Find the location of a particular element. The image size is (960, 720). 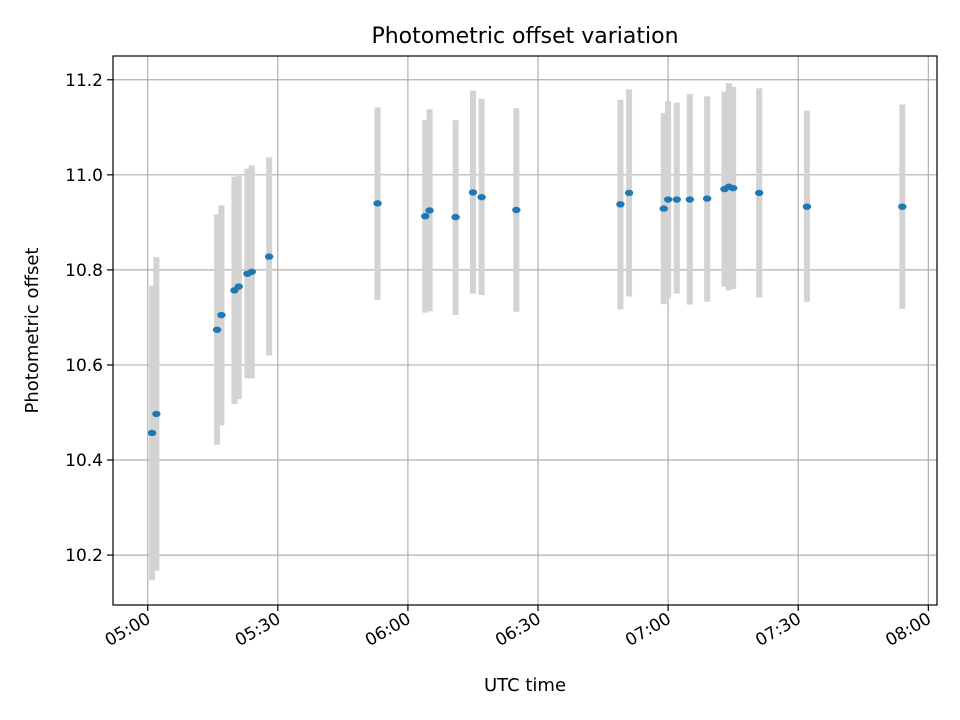

y-tick-label: 11.0 is located at coordinates (84, 176).